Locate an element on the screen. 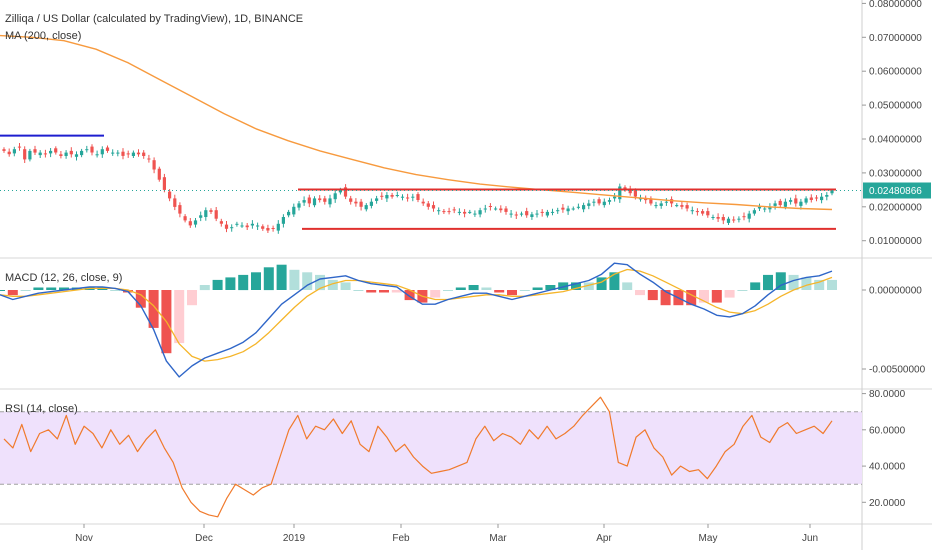 This screenshot has width=932, height=550. time-tick-label: Apr is located at coordinates (604, 538).